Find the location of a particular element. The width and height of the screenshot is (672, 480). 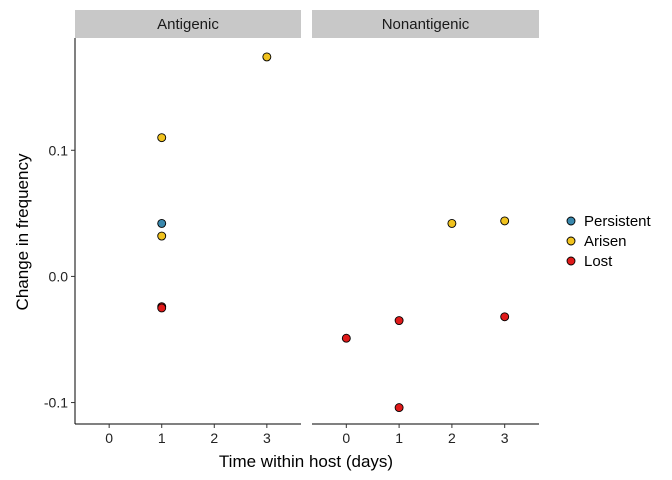

legend-label: Lost is located at coordinates (598, 261).